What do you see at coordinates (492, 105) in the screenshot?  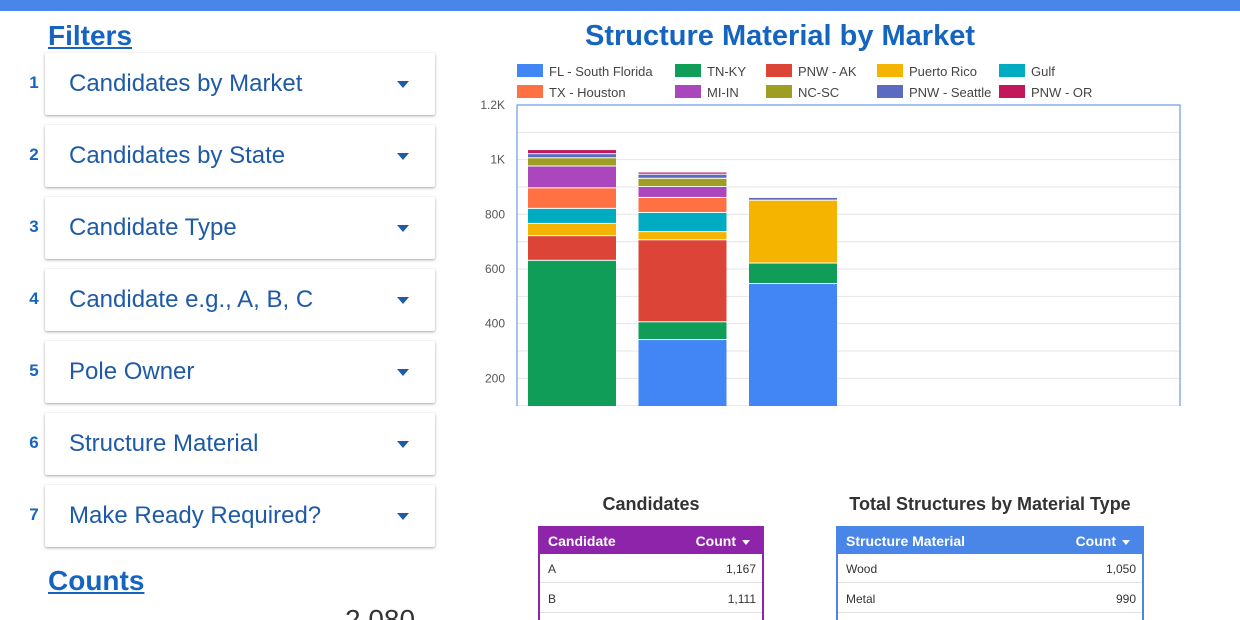 I see `y-tick-label: 1.2K` at bounding box center [492, 105].